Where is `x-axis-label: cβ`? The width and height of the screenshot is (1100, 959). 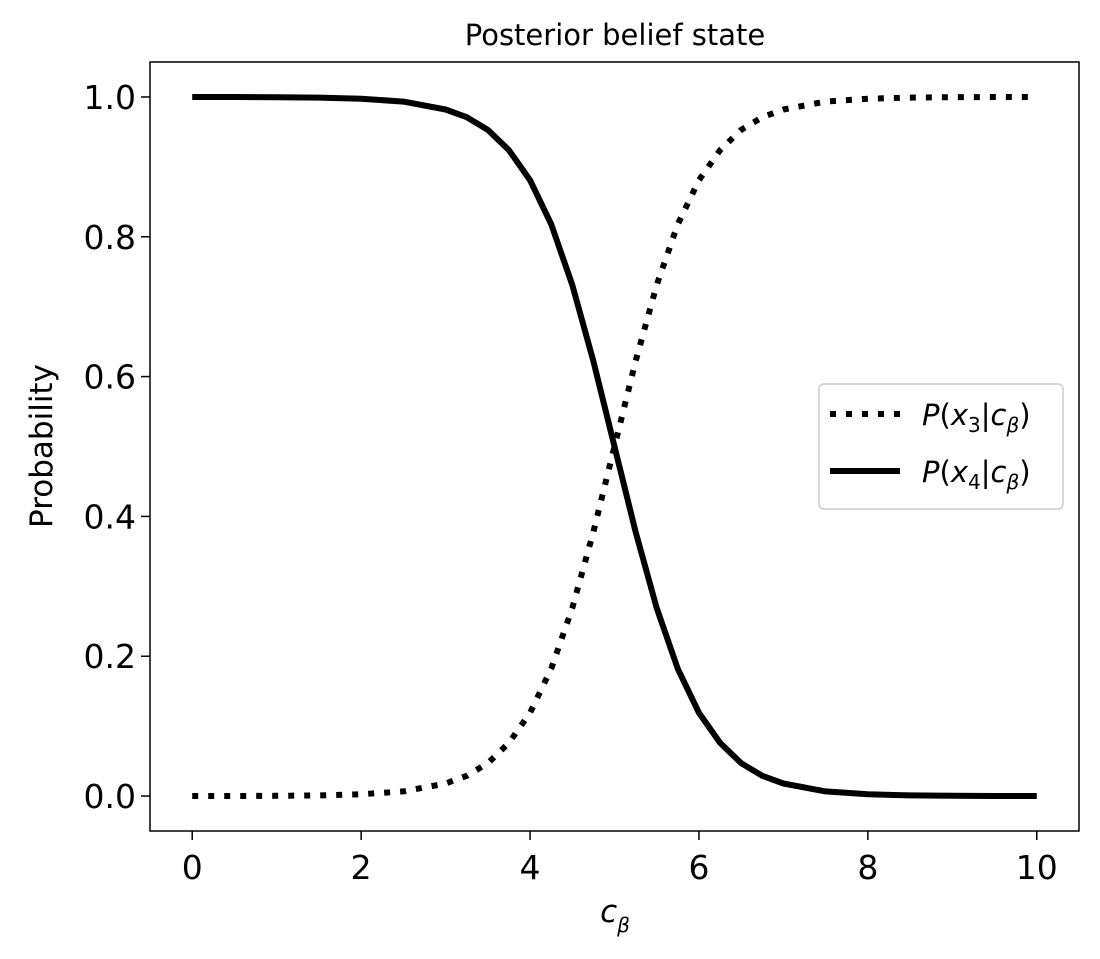
x-axis-label: cβ is located at coordinates (615, 915).